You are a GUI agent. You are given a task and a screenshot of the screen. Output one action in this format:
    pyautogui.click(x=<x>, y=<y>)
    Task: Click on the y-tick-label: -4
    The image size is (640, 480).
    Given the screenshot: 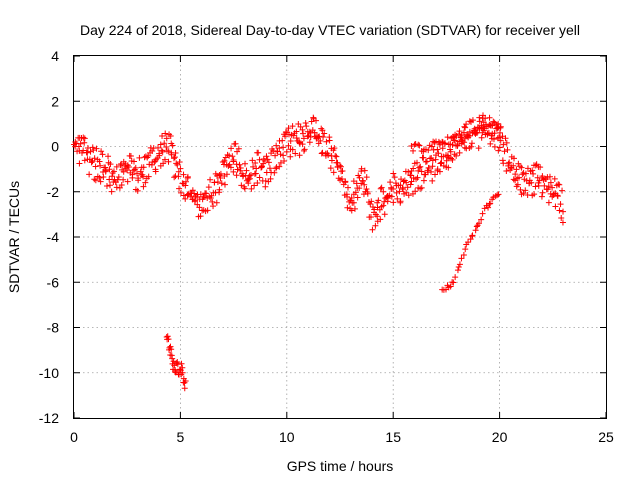 What is the action you would take?
    pyautogui.click(x=53, y=237)
    